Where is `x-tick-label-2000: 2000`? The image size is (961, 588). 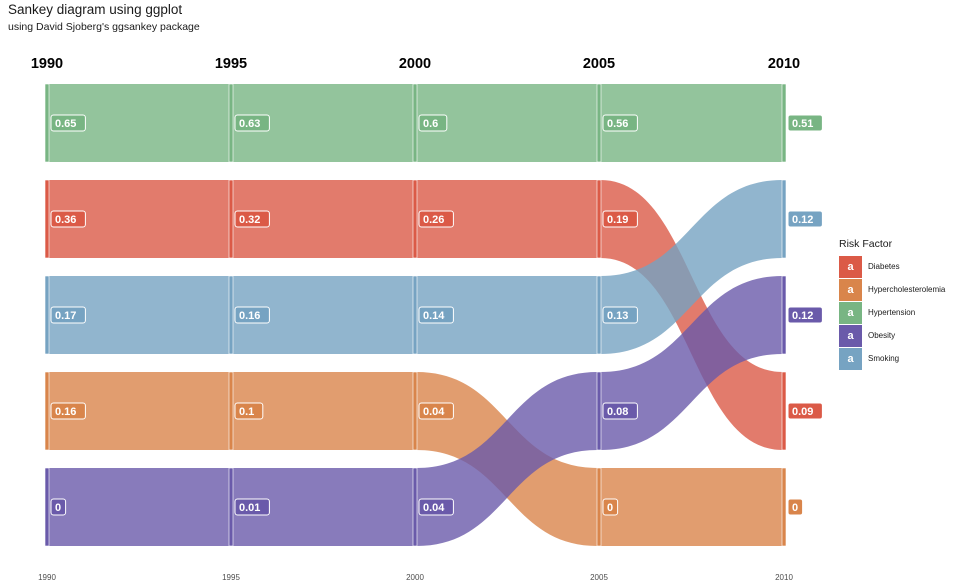 x-tick-label-2000: 2000 is located at coordinates (415, 577).